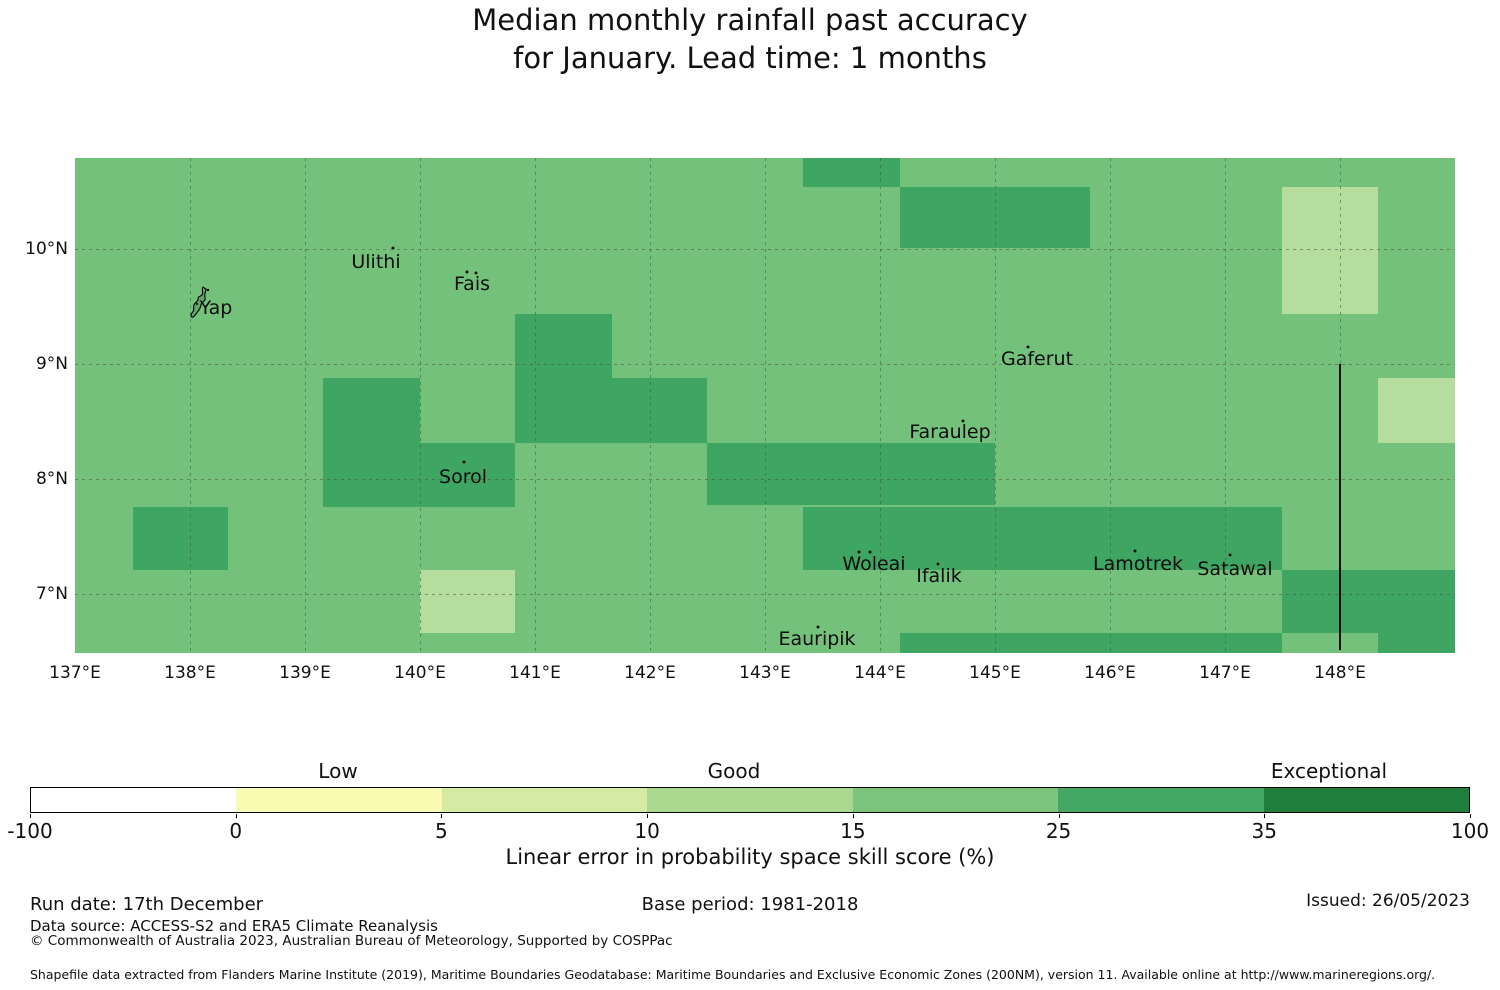 The height and width of the screenshot is (990, 1500). Describe the element at coordinates (750, 20) in the screenshot. I see `chart-title-line1: Median monthly rainfall past accuracy` at that location.